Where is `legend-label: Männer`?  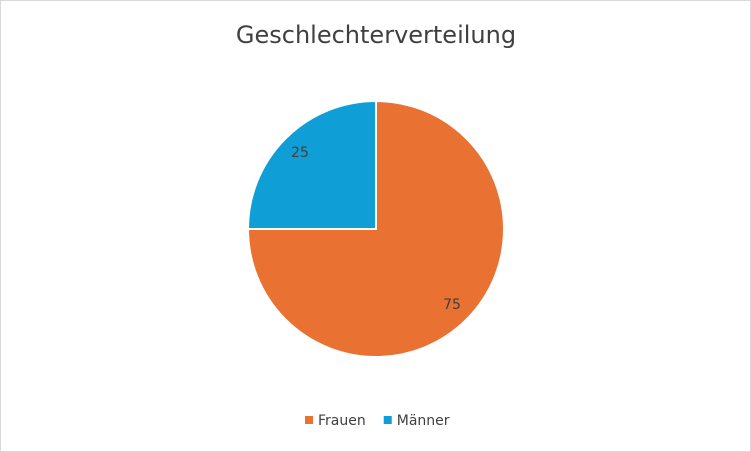 legend-label: Männer is located at coordinates (423, 421).